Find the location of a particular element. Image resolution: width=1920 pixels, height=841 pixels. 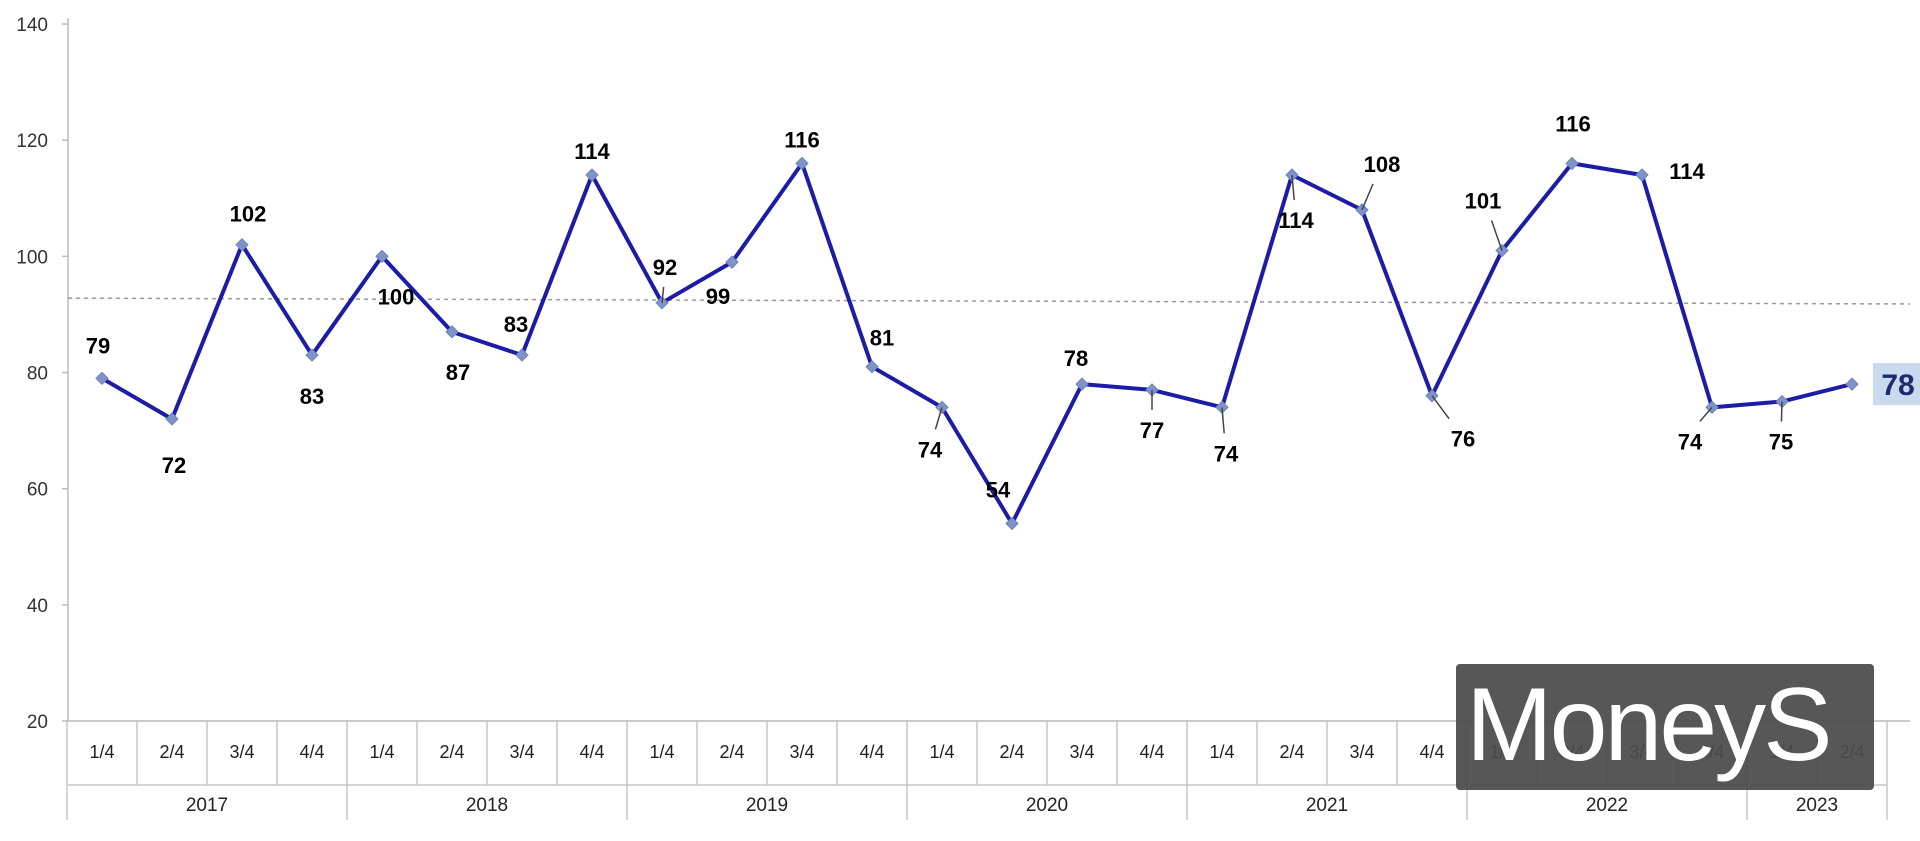

data-label: 87 is located at coordinates (458, 372).